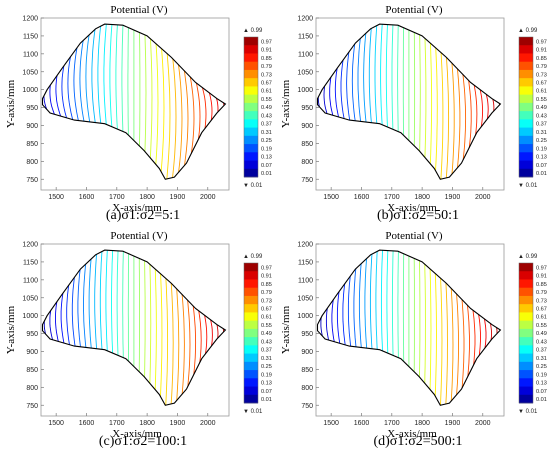  I want to click on colorbar-tick-label: 0.07, so click(541, 166).